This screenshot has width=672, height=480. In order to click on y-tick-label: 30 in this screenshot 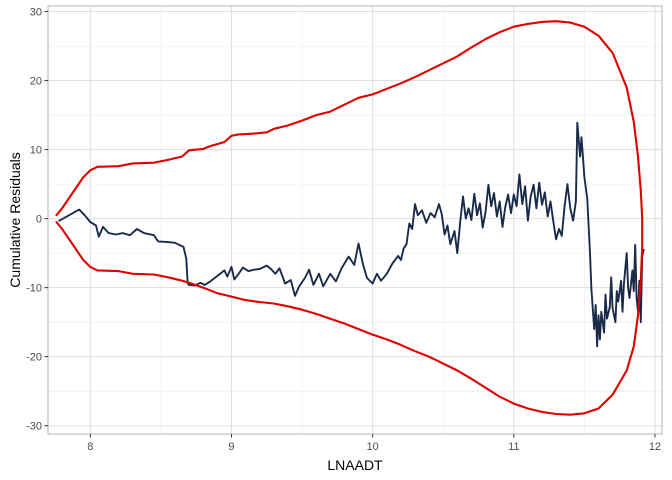, I will do `click(36, 13)`.